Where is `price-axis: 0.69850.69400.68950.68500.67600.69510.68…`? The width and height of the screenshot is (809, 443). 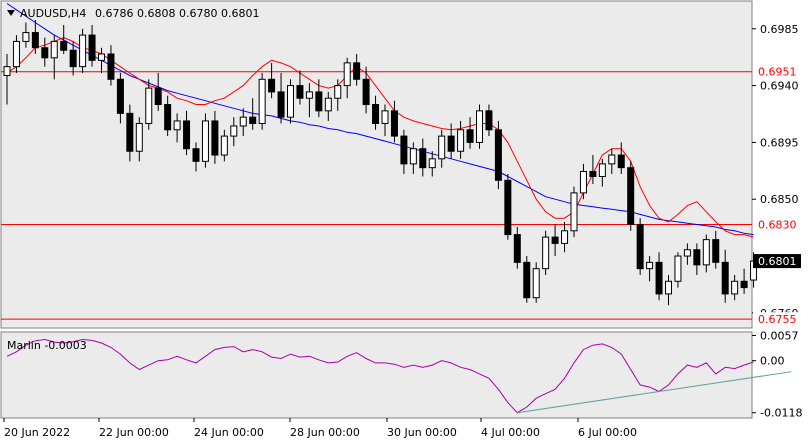
price-axis: 0.69850.69400.68950.68500.67600.69510.68… is located at coordinates (776, 175).